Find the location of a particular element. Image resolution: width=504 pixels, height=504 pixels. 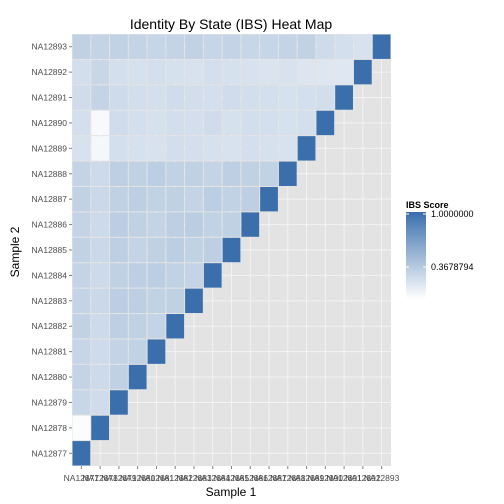

x-tick-label: NA12890 is located at coordinates (326, 478).